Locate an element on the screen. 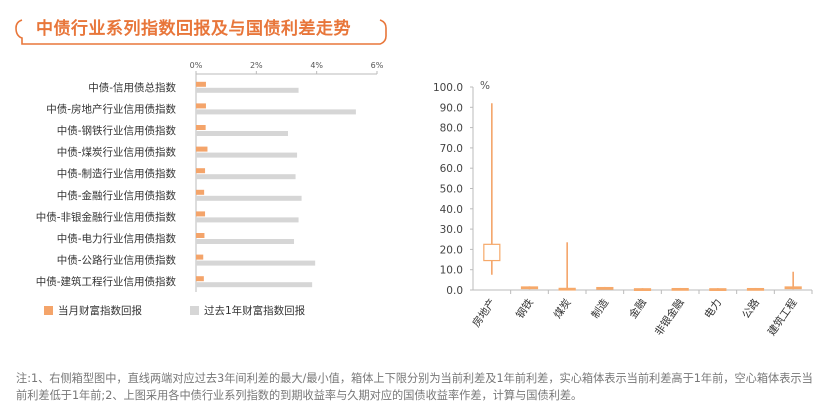 Image resolution: width=831 pixels, height=411 pixels. category-label: 中债-金融行业信用债指数 is located at coordinates (117, 195).